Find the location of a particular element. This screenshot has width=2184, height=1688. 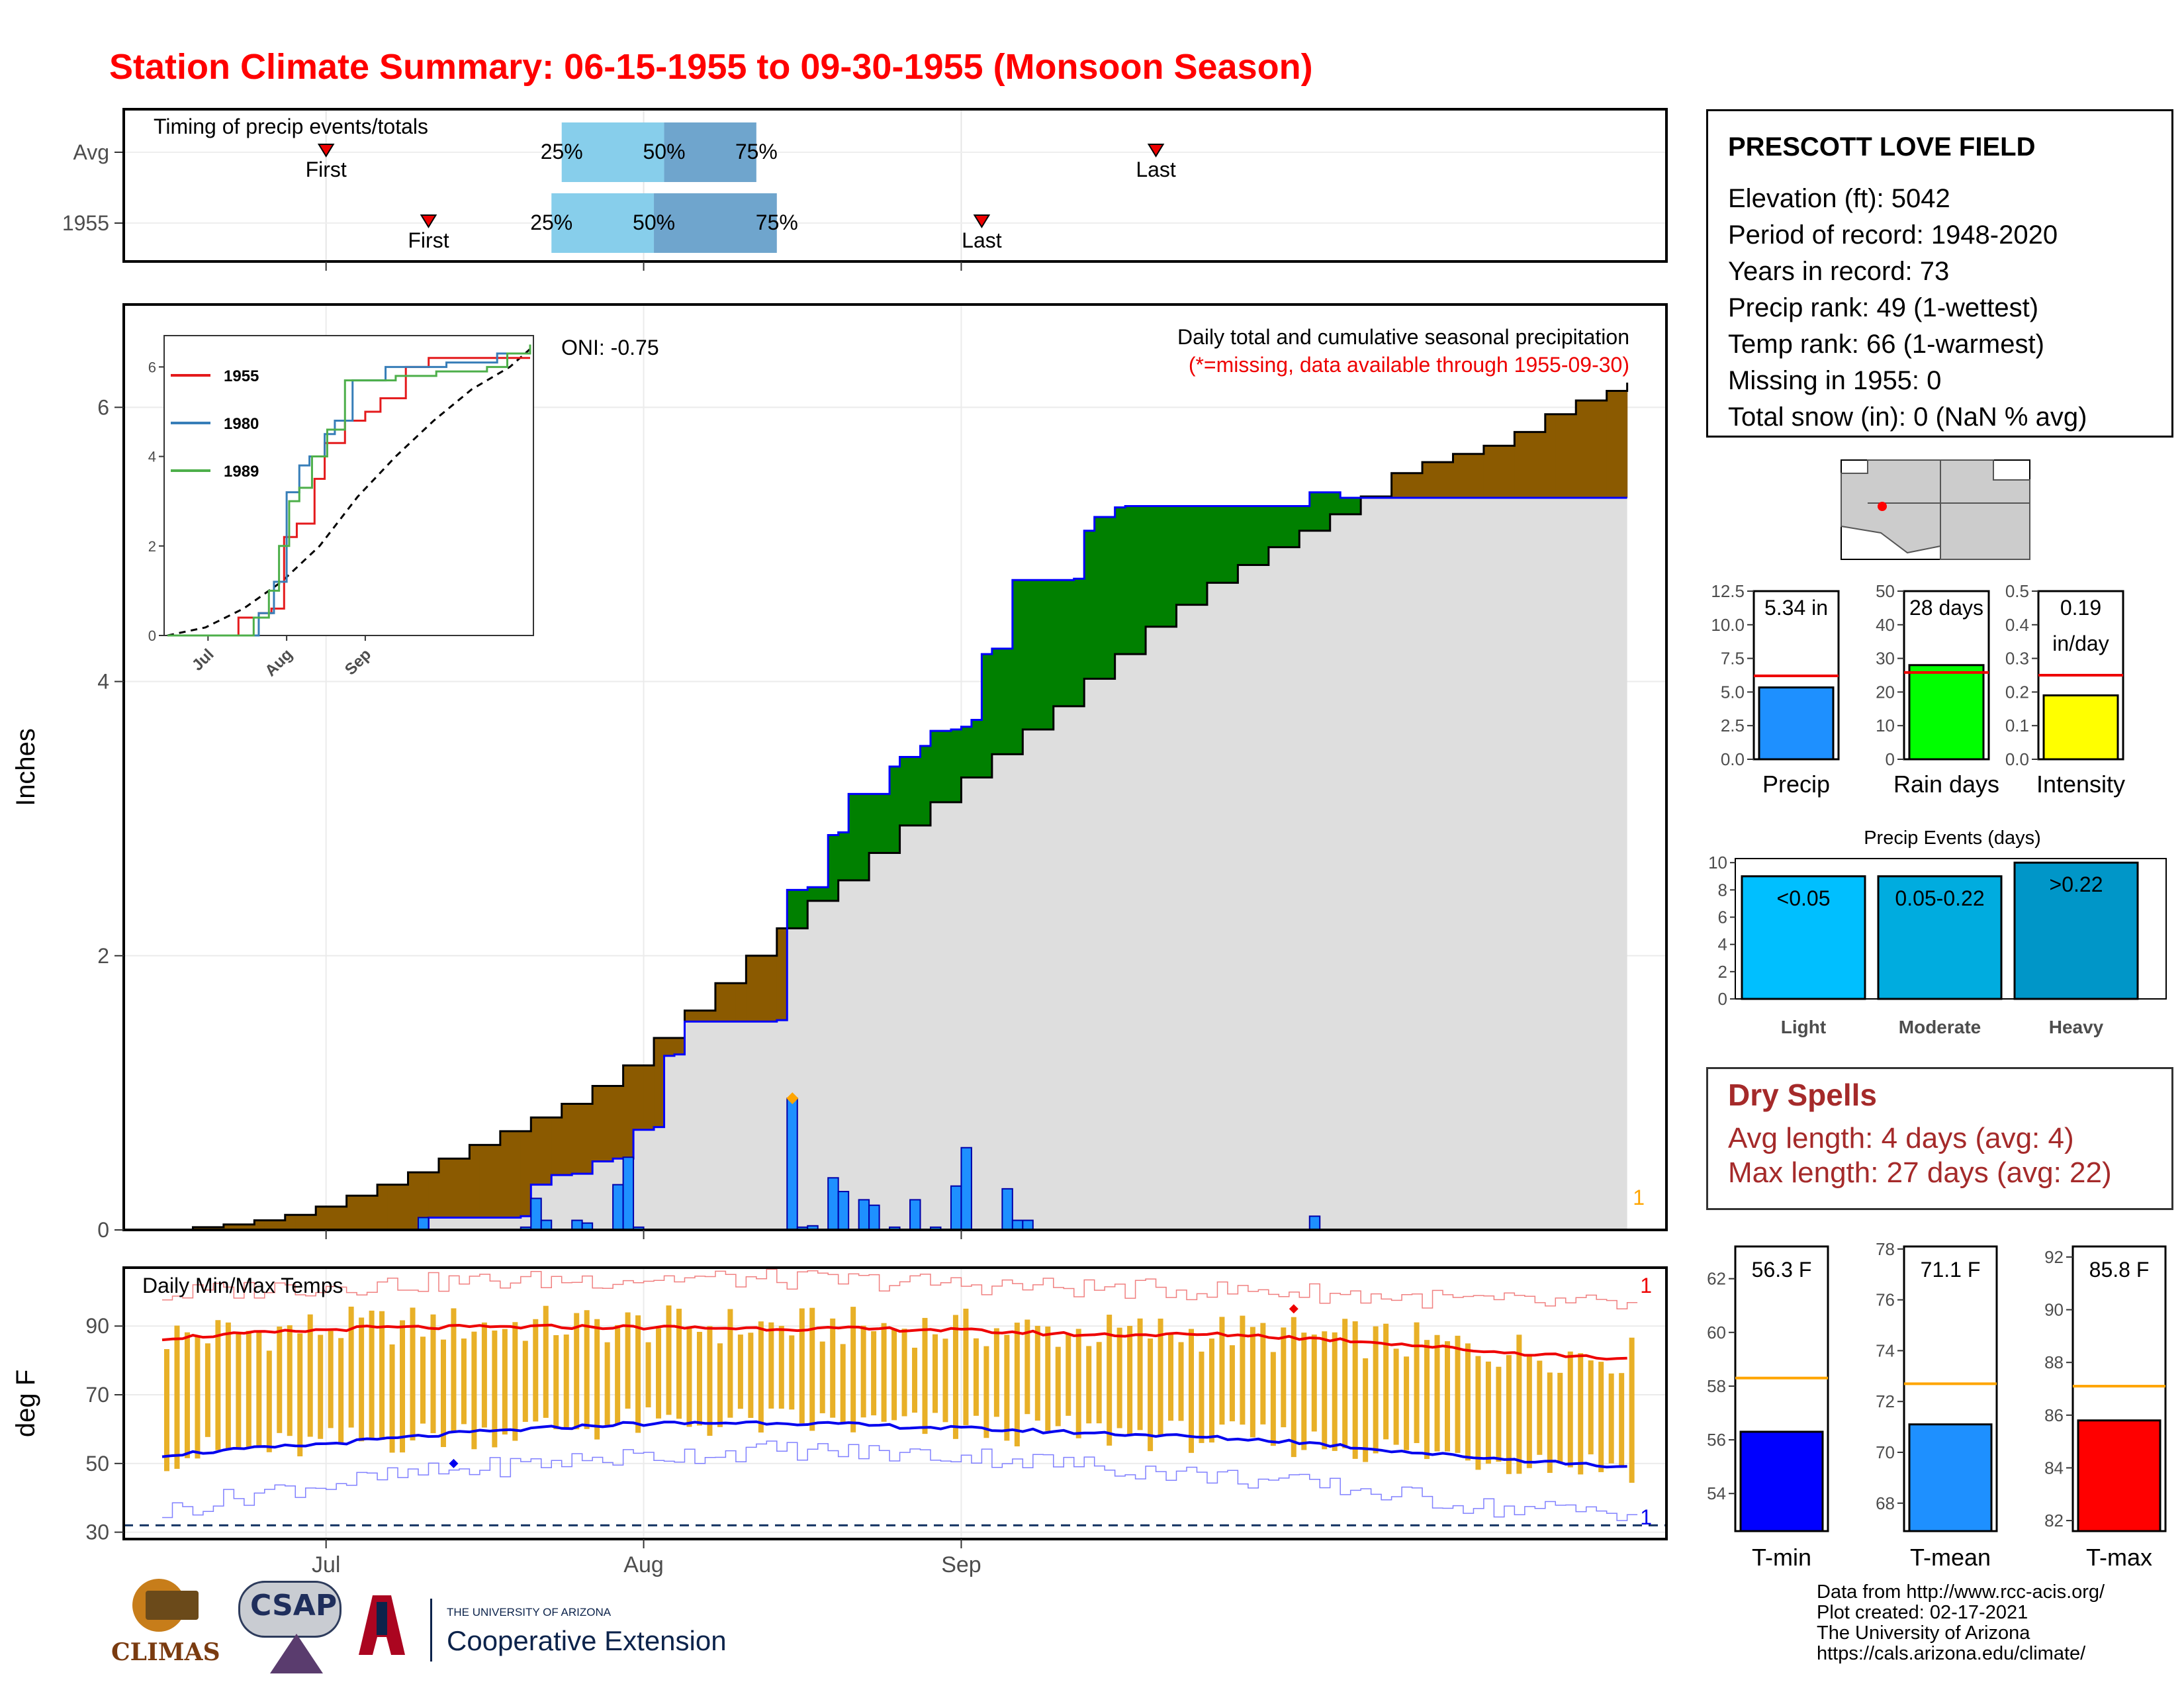

ua-big-text: Cooperative Extension is located at coordinates (587, 1640).